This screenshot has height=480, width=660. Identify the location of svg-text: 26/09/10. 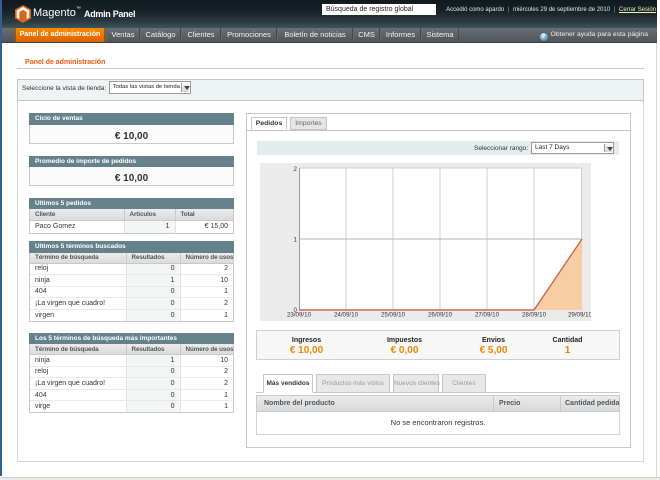
(440, 315).